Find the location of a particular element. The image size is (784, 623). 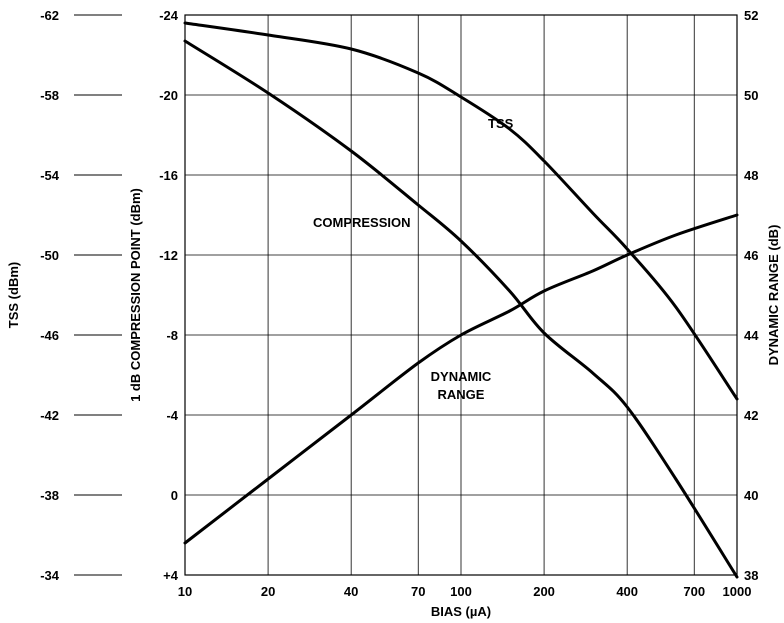

outer-left-tick-label: -42 is located at coordinates (49, 415).